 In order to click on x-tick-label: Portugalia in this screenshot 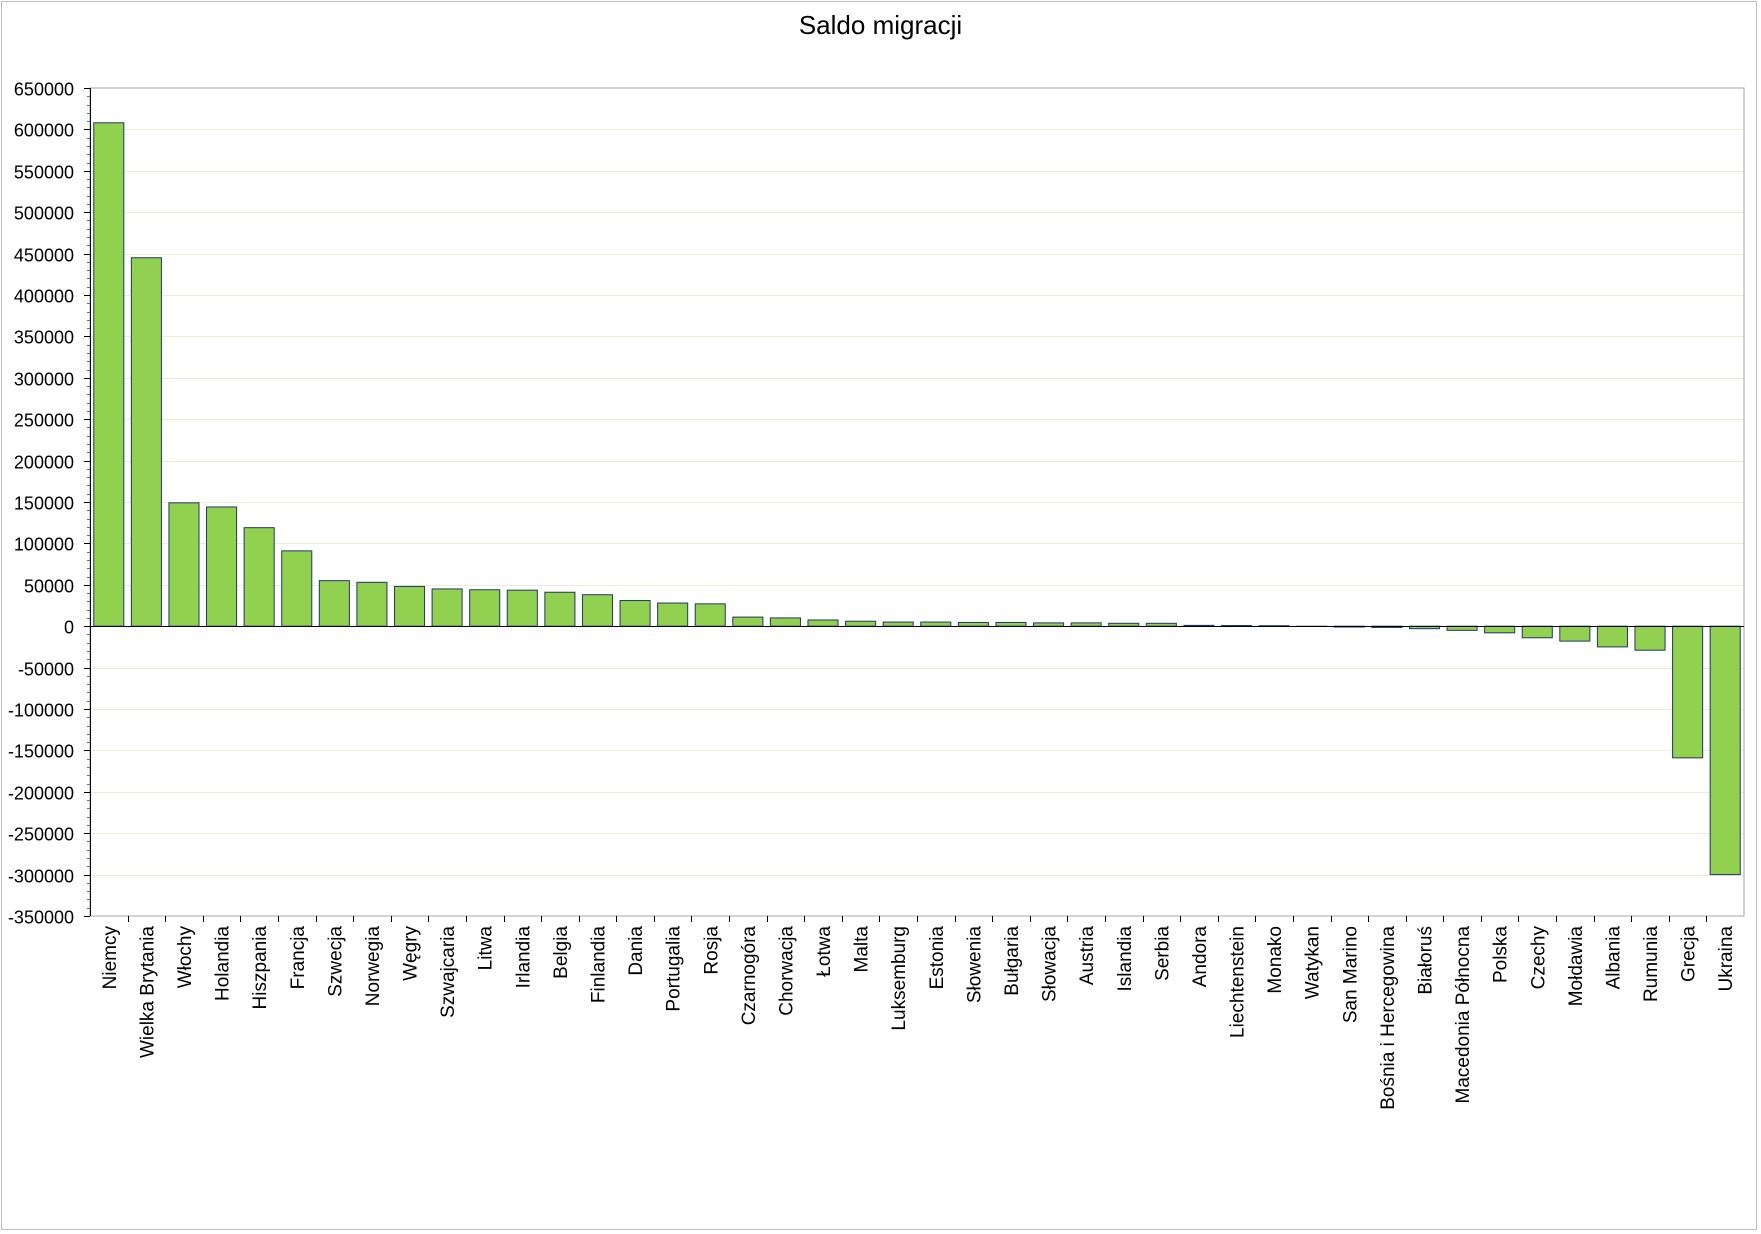, I will do `click(674, 969)`.